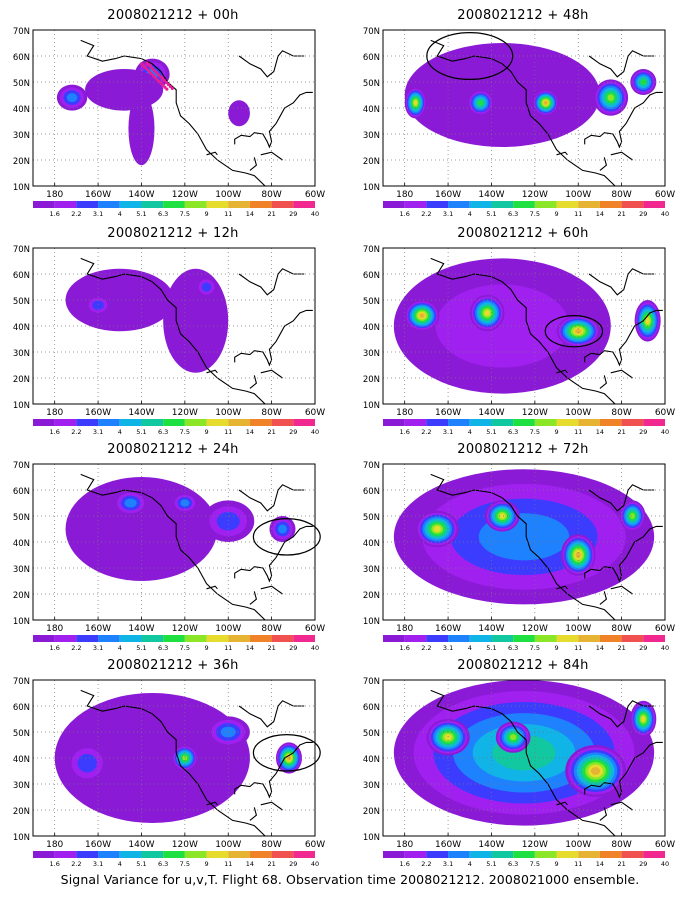 The height and width of the screenshot is (900, 700). I want to click on lon-tick-label: 100W, so click(228, 629).